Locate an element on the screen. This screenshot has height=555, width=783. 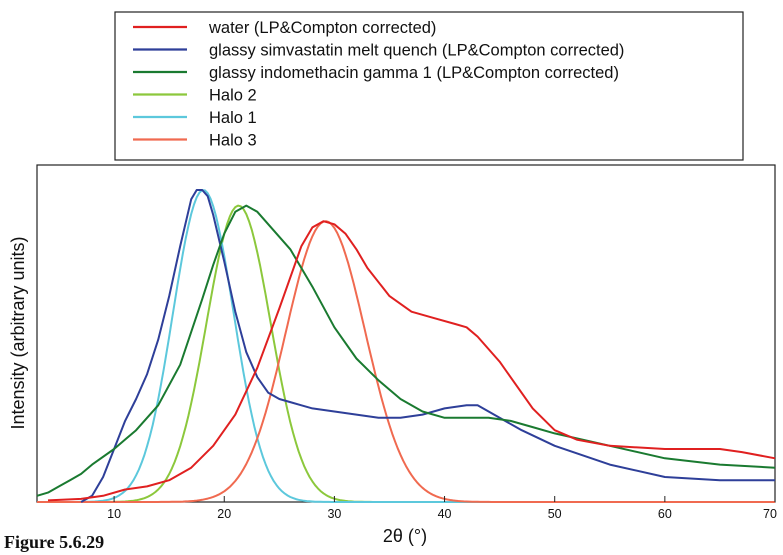
x-tick-label: 70 is located at coordinates (770, 514).